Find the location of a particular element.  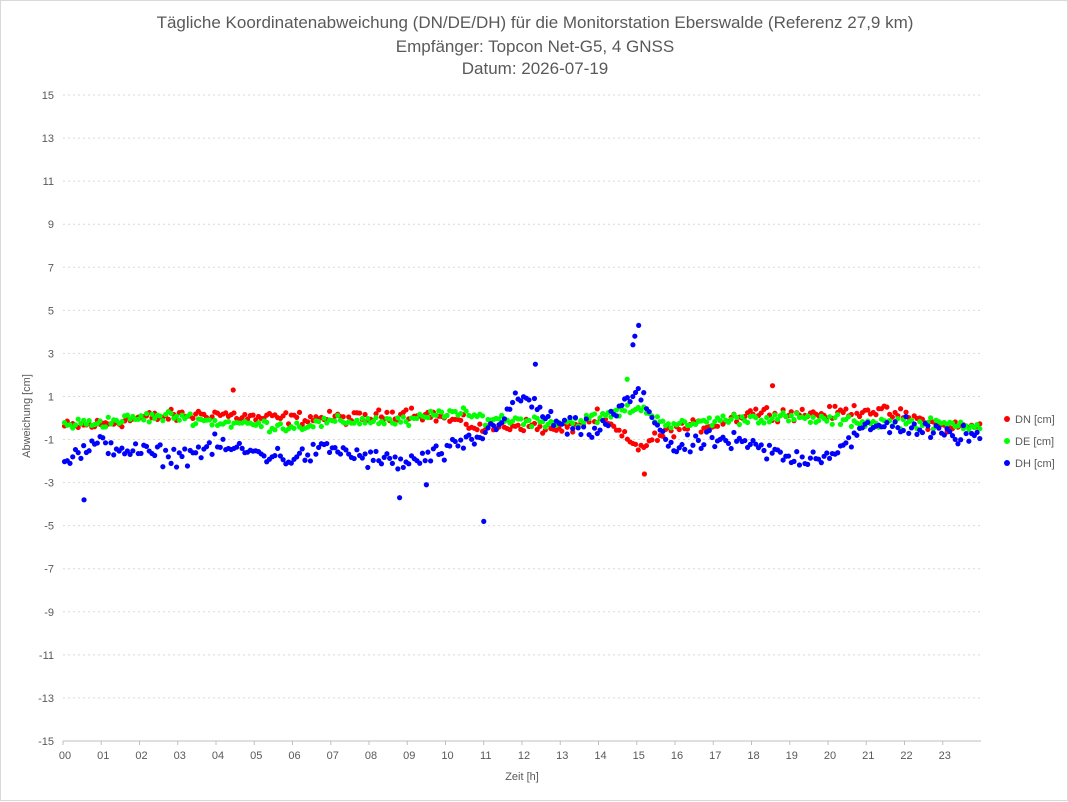

chart-subtitle-receiver: Empfänger: Topcon Net-G5, 4 GNSS is located at coordinates (535, 46).